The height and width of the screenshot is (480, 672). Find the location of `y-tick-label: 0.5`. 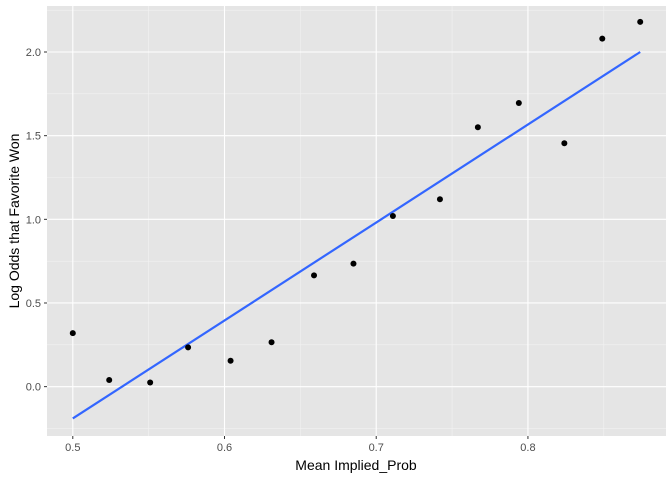

y-tick-label: 0.5 is located at coordinates (33, 304).